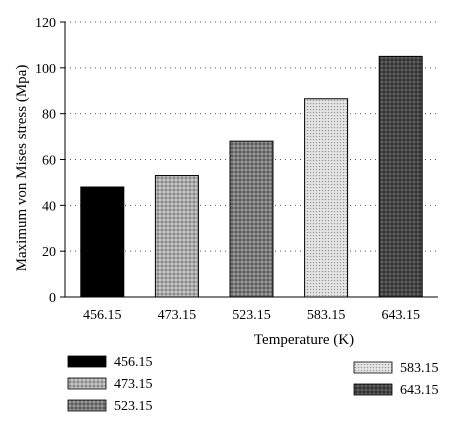  Describe the element at coordinates (49, 206) in the screenshot. I see `y-tick-label: 40` at that location.